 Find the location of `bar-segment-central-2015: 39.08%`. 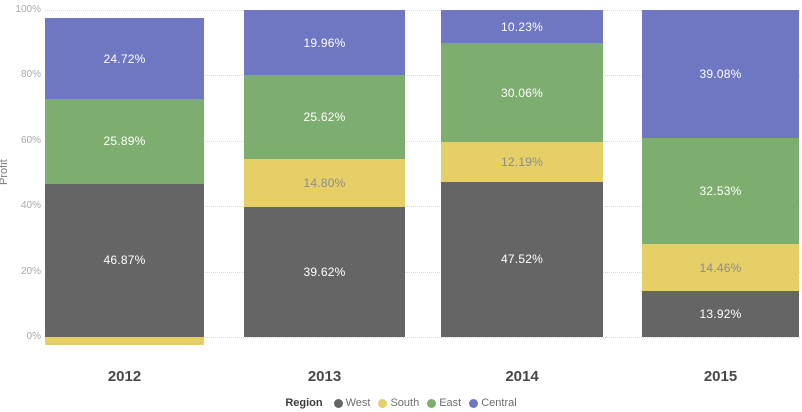

bar-segment-central-2015: 39.08% is located at coordinates (720, 74).